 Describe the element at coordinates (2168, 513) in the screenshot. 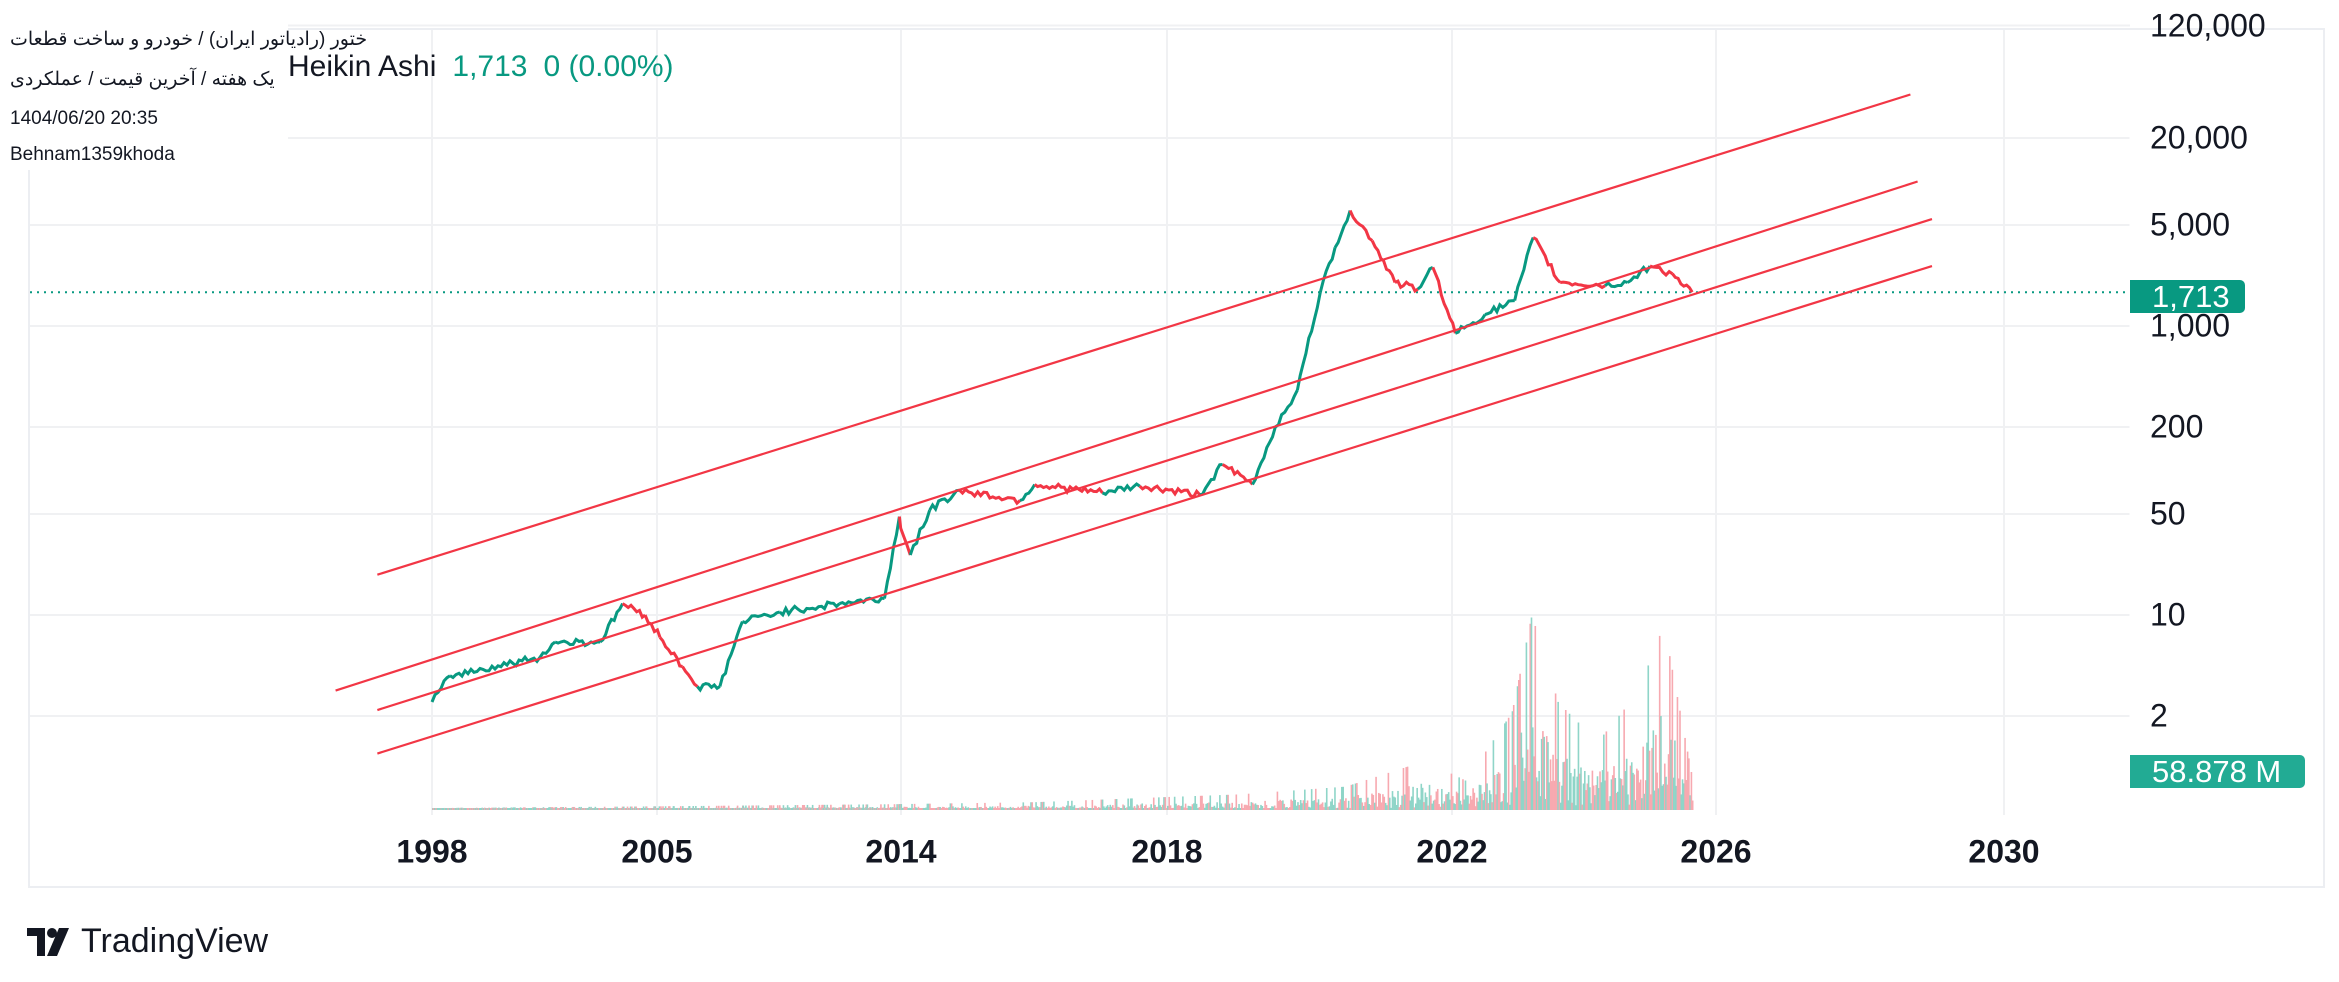

I see `y-tick-label: 50` at that location.